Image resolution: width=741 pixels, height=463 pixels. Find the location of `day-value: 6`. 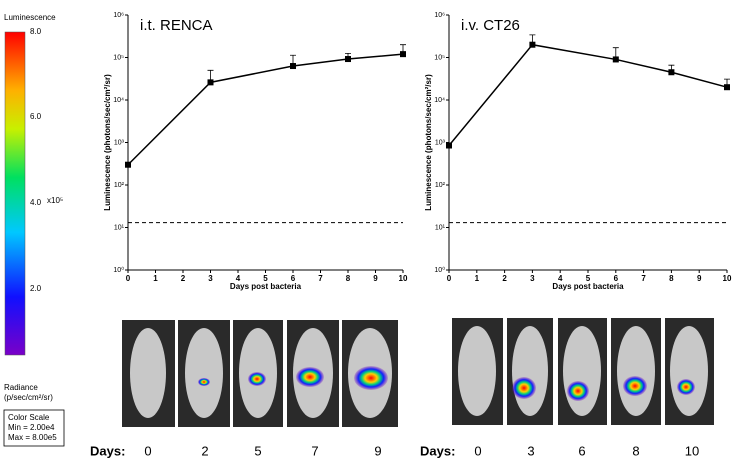

day-value: 6 is located at coordinates (581, 450).